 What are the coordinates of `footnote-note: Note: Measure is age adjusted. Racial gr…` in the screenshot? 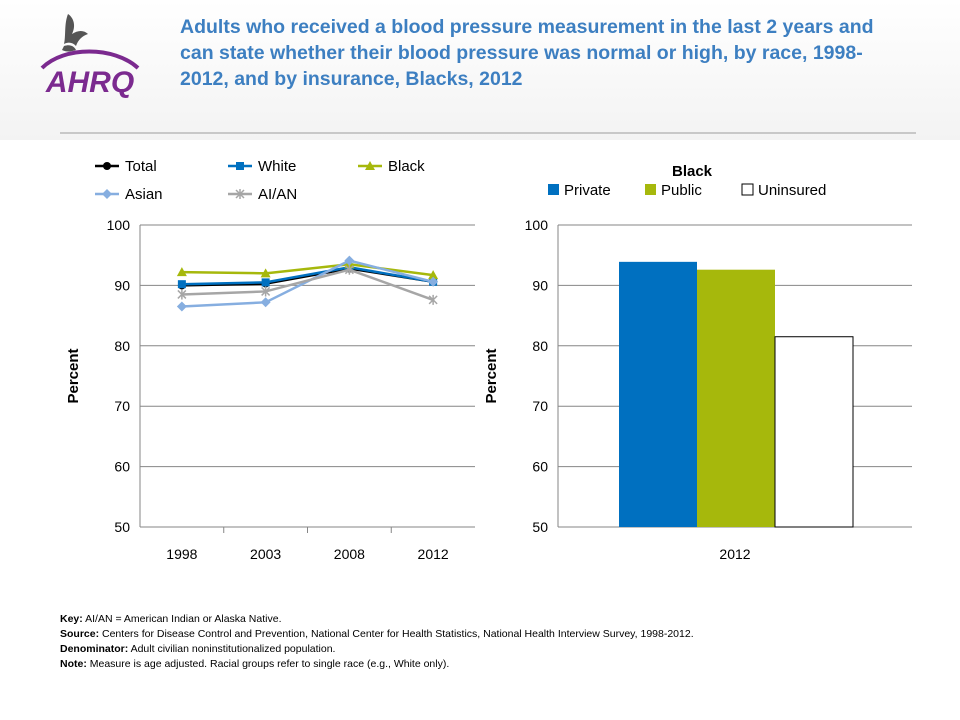 It's located at (255, 664).